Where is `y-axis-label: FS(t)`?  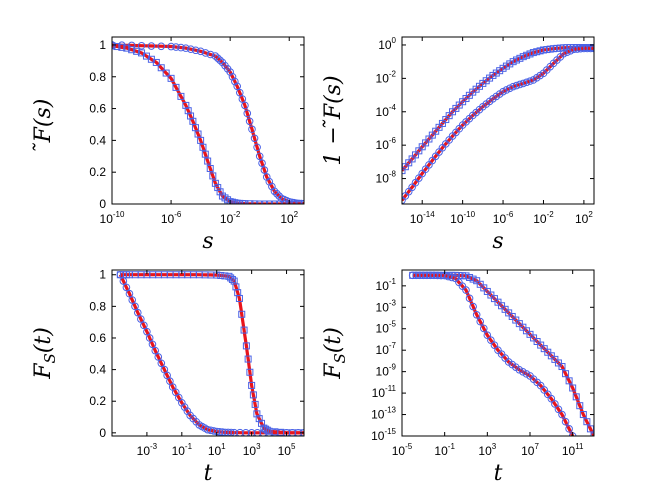
y-axis-label: FS(t) is located at coordinates (45, 353).